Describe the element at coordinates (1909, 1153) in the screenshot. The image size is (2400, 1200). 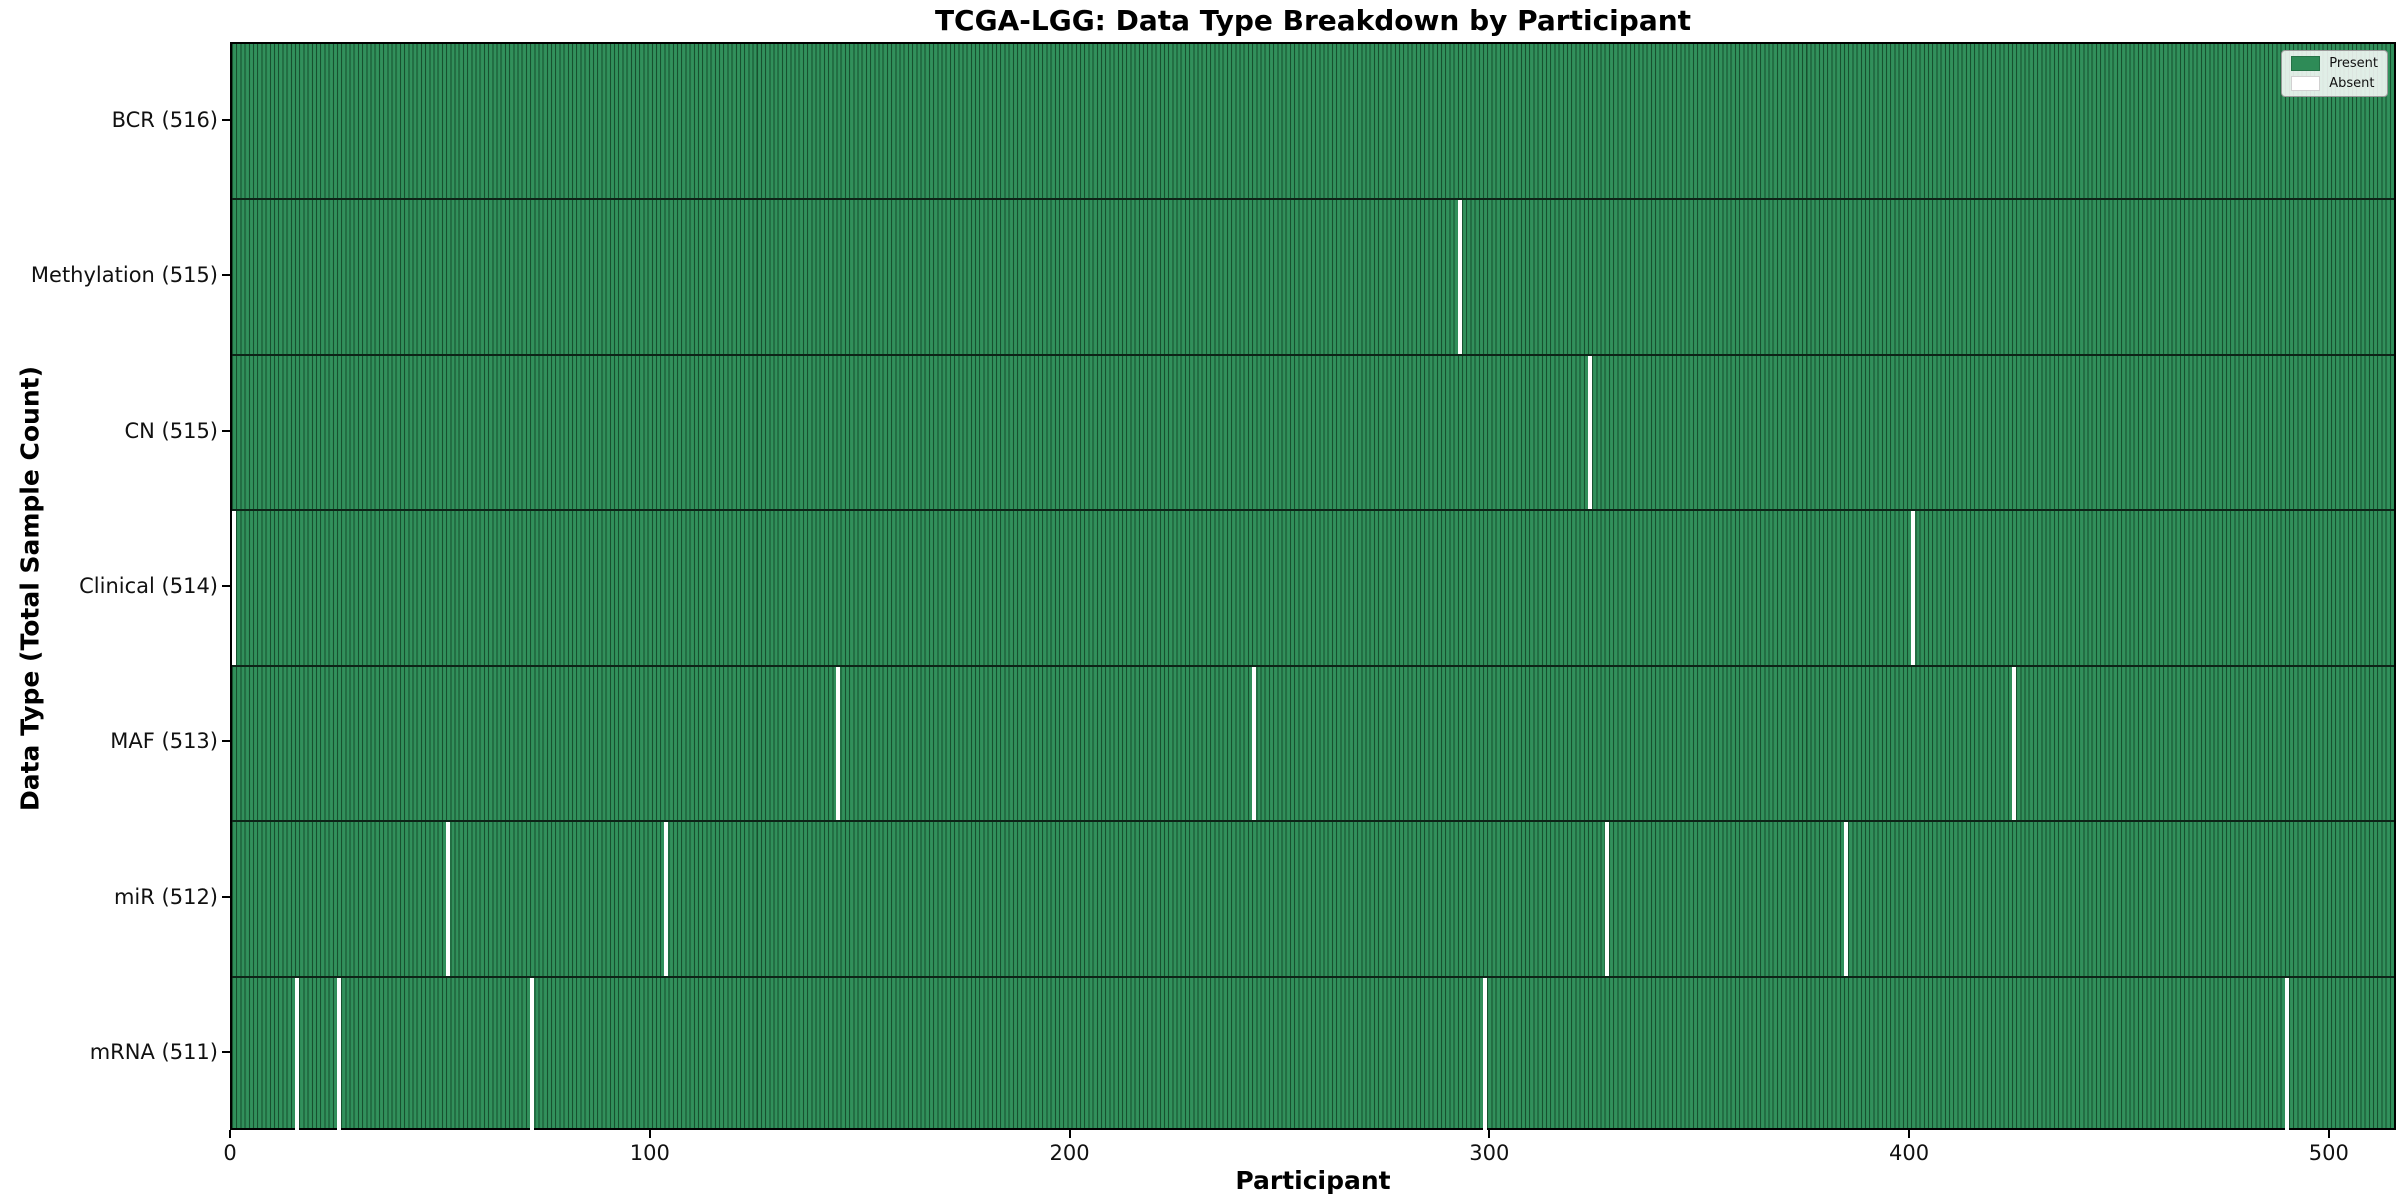
I see `x-tick-label-400: 400` at that location.